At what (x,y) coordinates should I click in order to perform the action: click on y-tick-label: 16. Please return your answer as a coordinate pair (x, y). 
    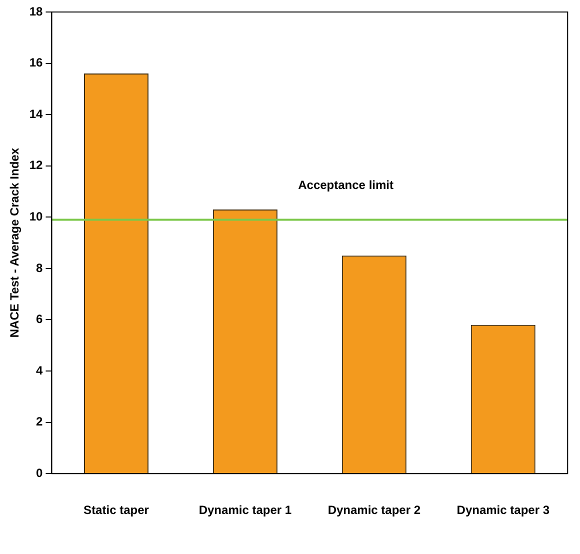
    Looking at the image, I should click on (36, 63).